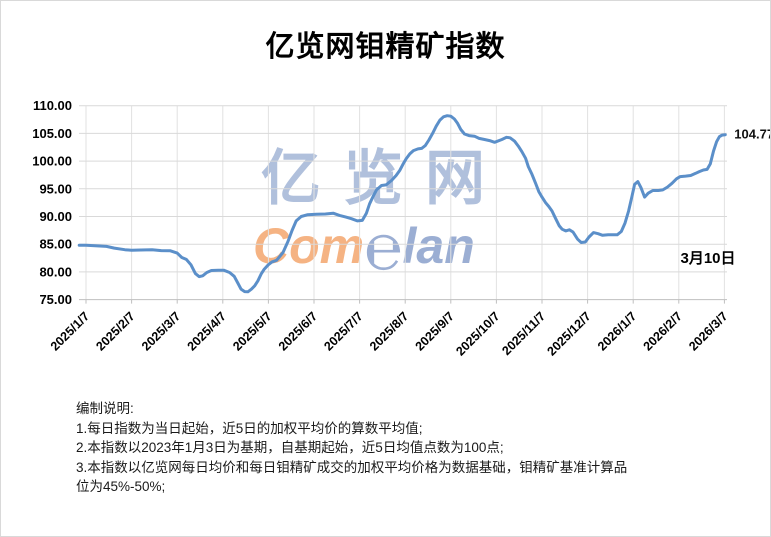 The image size is (771, 537). I want to click on x-axis-label: 2025/6/7, so click(298, 331).